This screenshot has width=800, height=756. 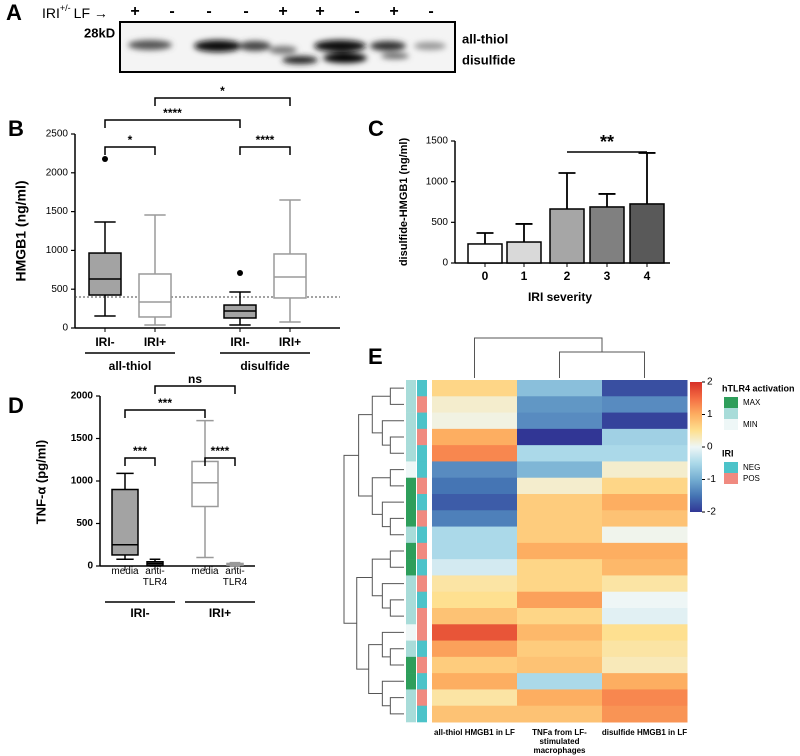 I want to click on group-label: disulfide, so click(x=265, y=366).